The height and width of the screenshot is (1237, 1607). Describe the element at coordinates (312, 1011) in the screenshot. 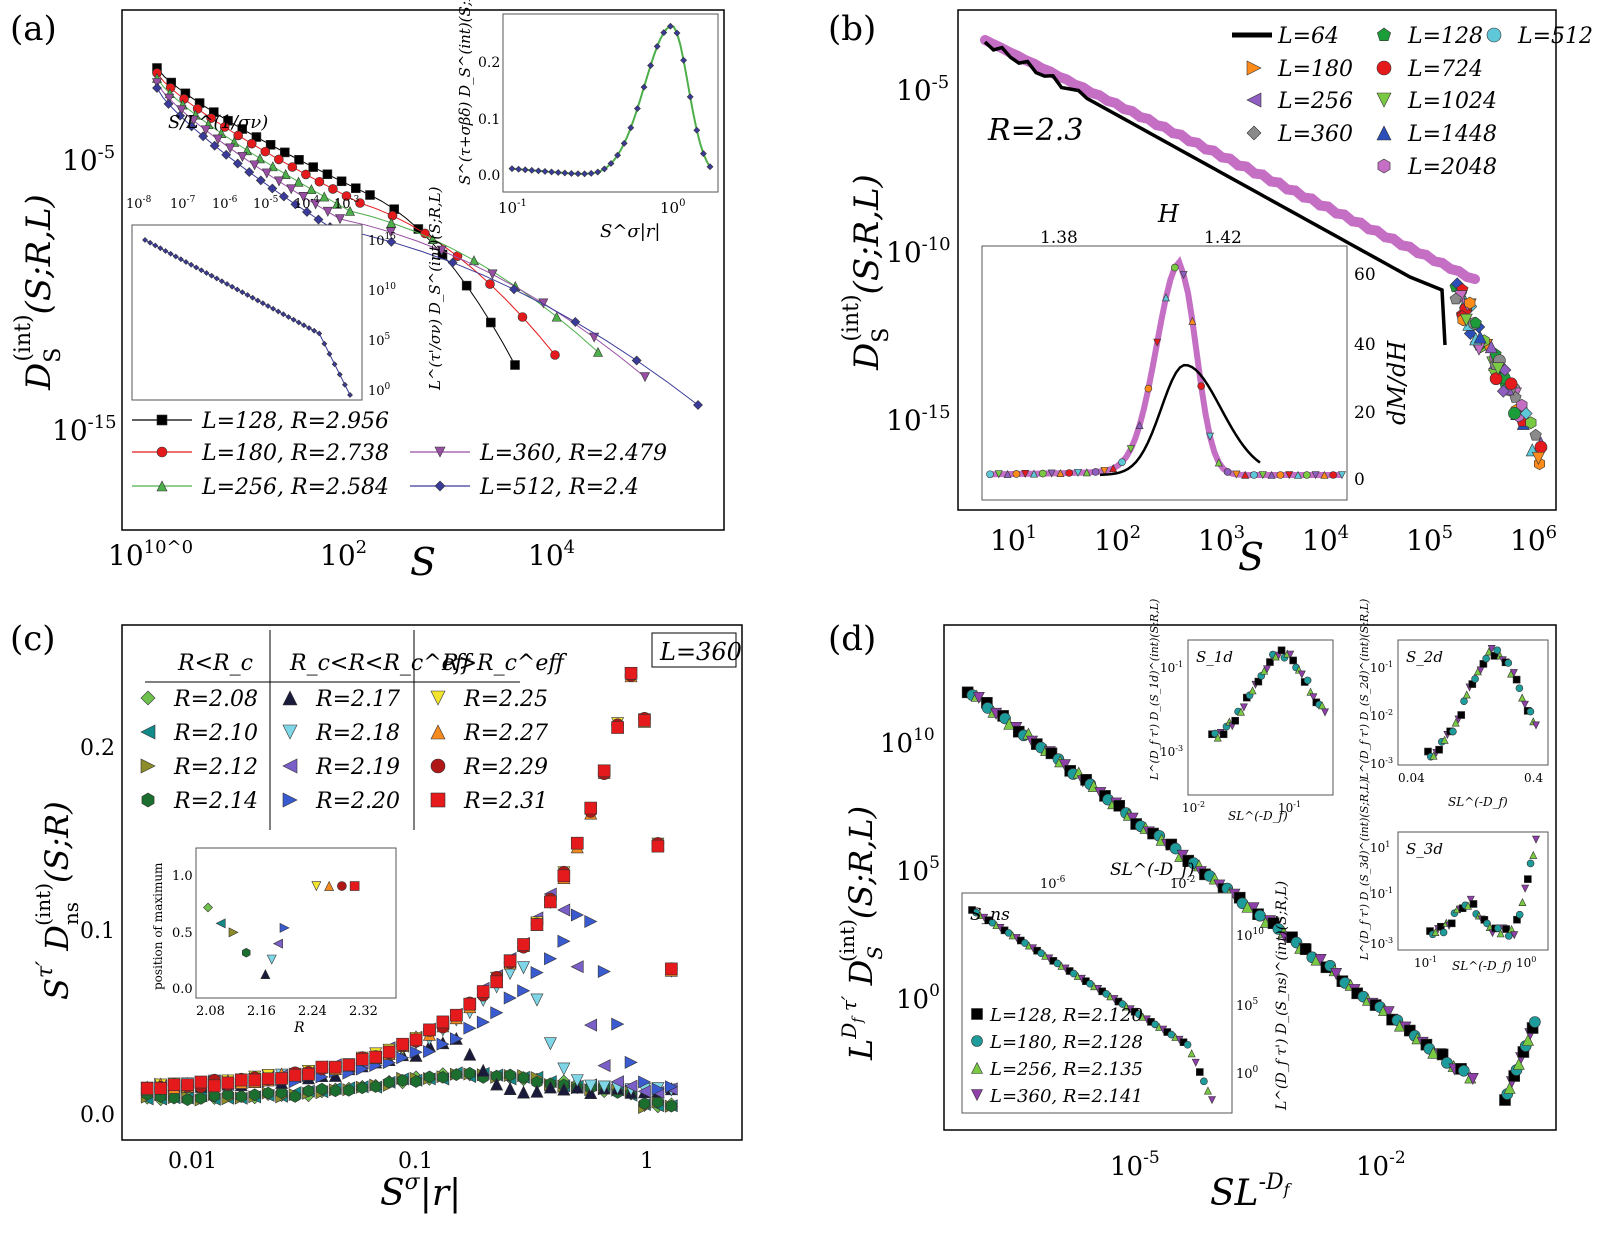

I see `panel-c-inset-xtick-2: 2.24` at that location.